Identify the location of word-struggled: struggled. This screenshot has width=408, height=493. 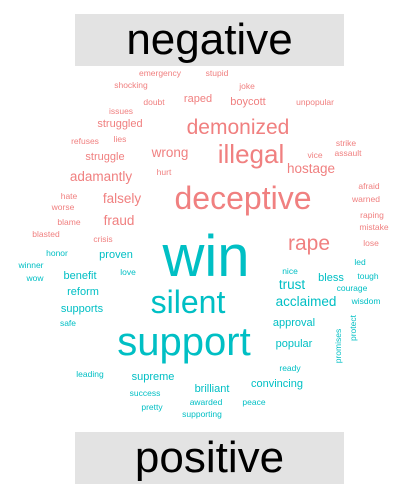
(119, 124).